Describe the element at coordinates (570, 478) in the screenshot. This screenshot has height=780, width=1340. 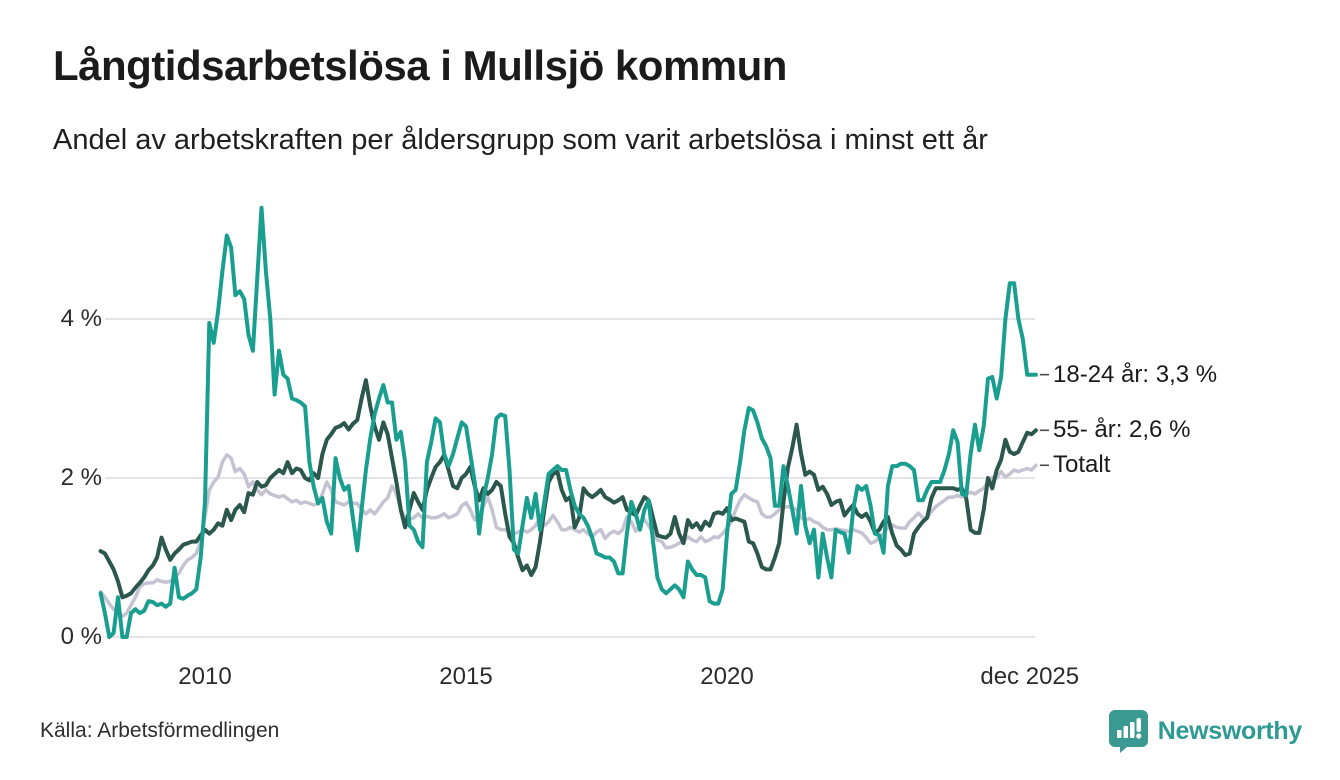
I see `gridline-2pct` at that location.